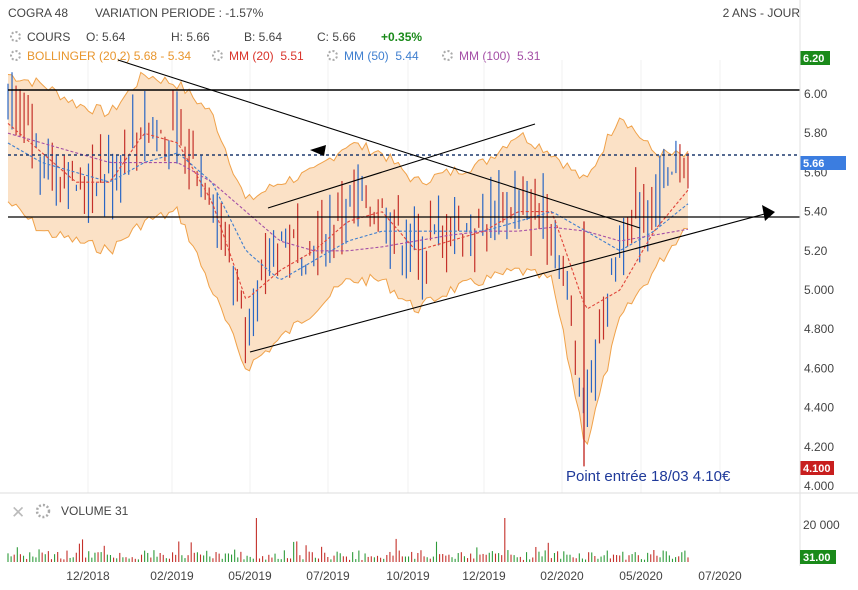 Image resolution: width=858 pixels, height=590 pixels. What do you see at coordinates (819, 486) in the screenshot?
I see `y-tick-label: 4.000` at bounding box center [819, 486].